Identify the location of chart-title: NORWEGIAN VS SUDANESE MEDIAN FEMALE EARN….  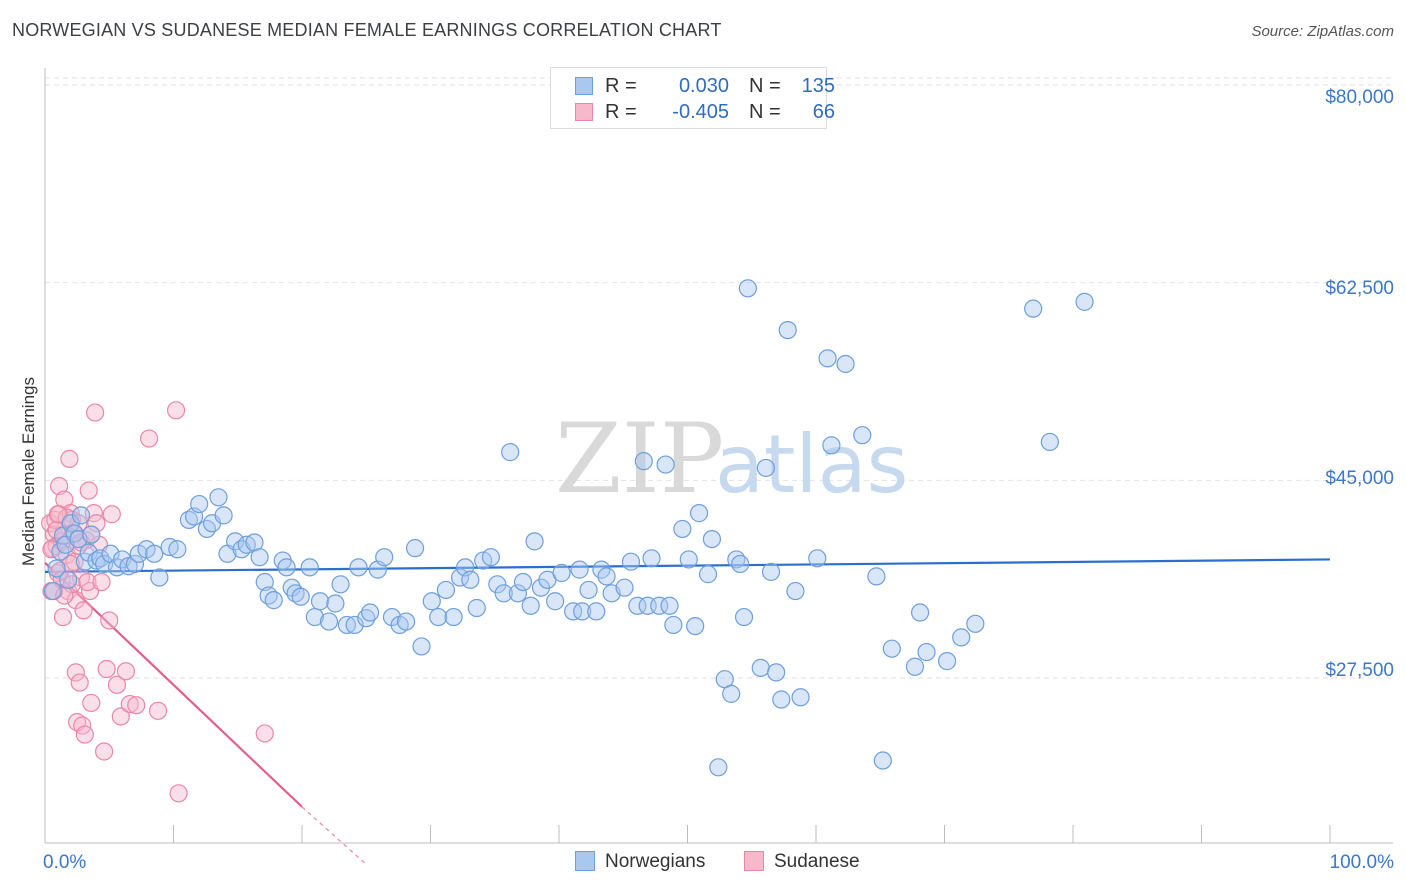
(367, 30).